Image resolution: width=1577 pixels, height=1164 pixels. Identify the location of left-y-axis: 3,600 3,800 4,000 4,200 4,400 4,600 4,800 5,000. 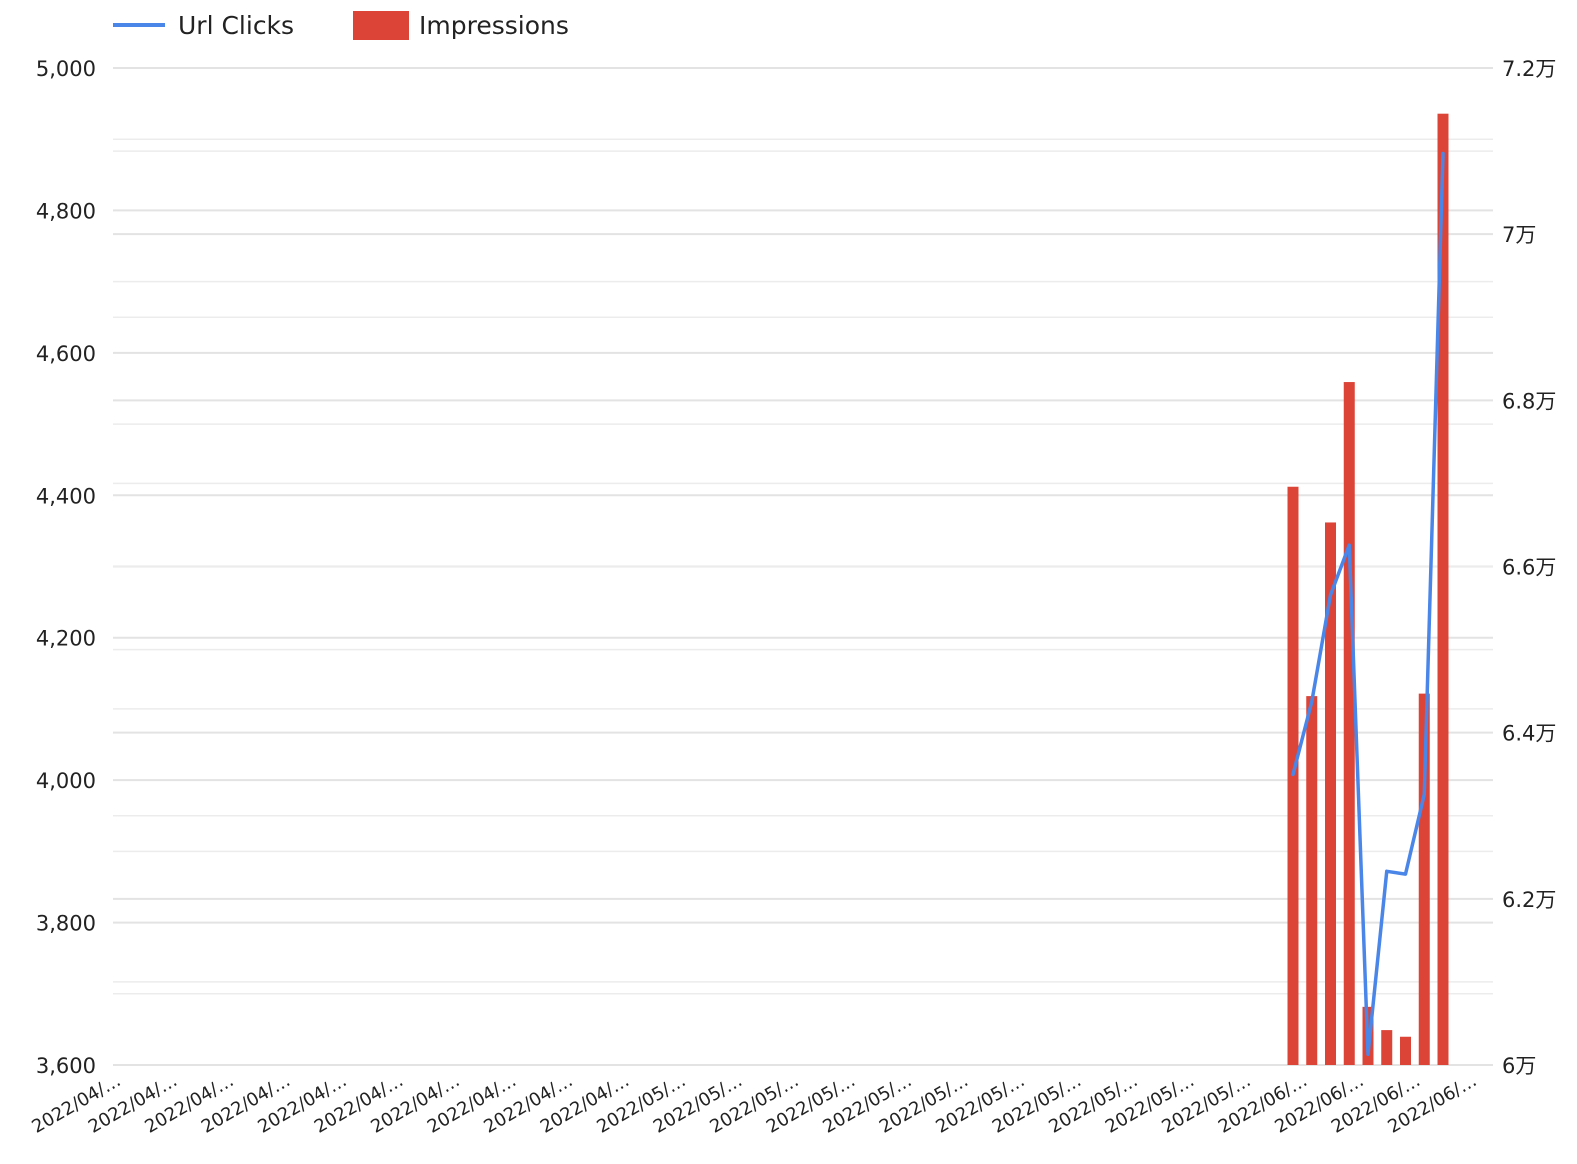
(66, 567).